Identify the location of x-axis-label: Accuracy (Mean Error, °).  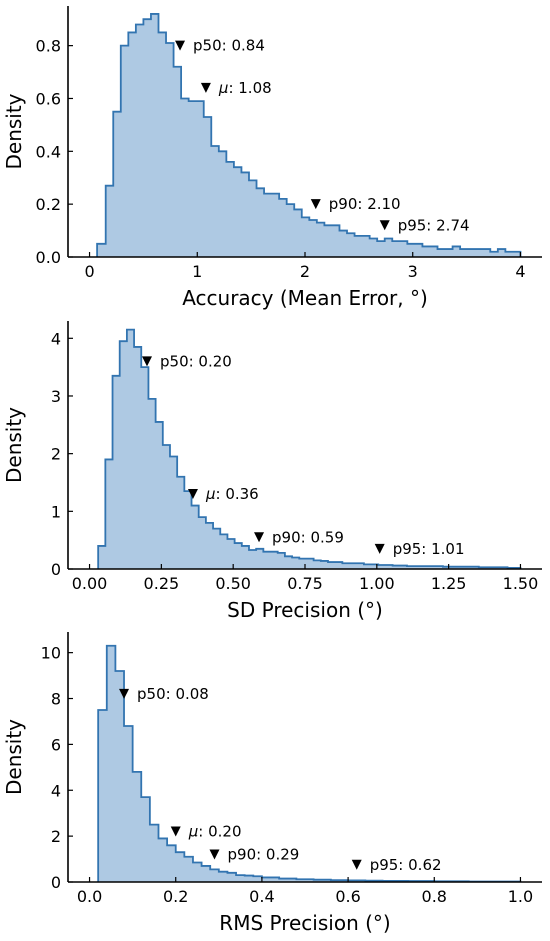
(305, 298).